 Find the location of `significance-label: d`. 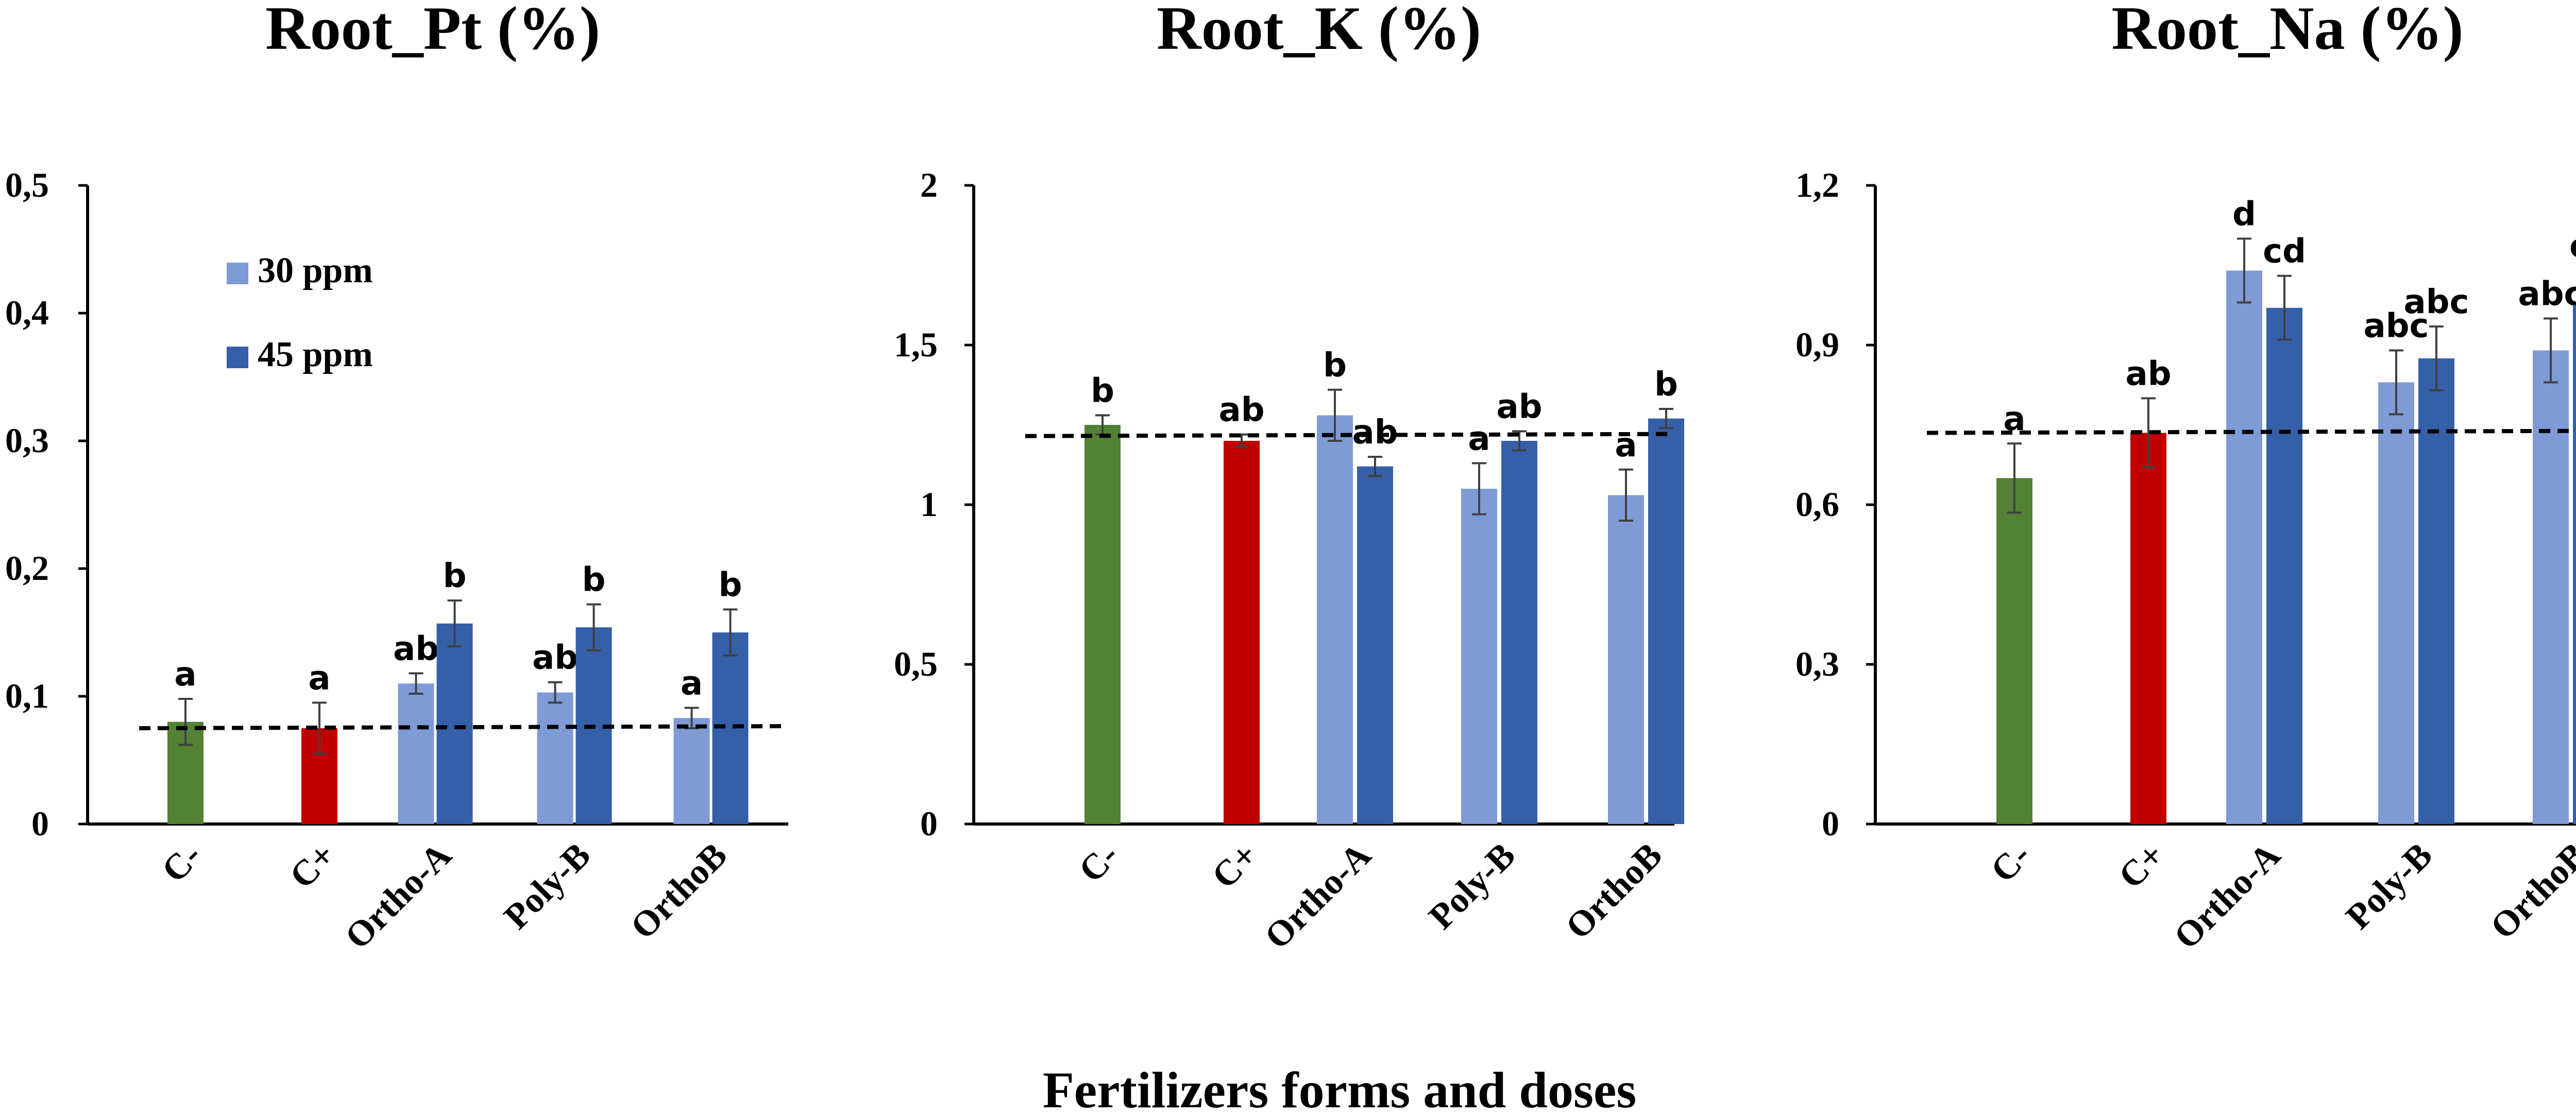

significance-label: d is located at coordinates (2244, 214).